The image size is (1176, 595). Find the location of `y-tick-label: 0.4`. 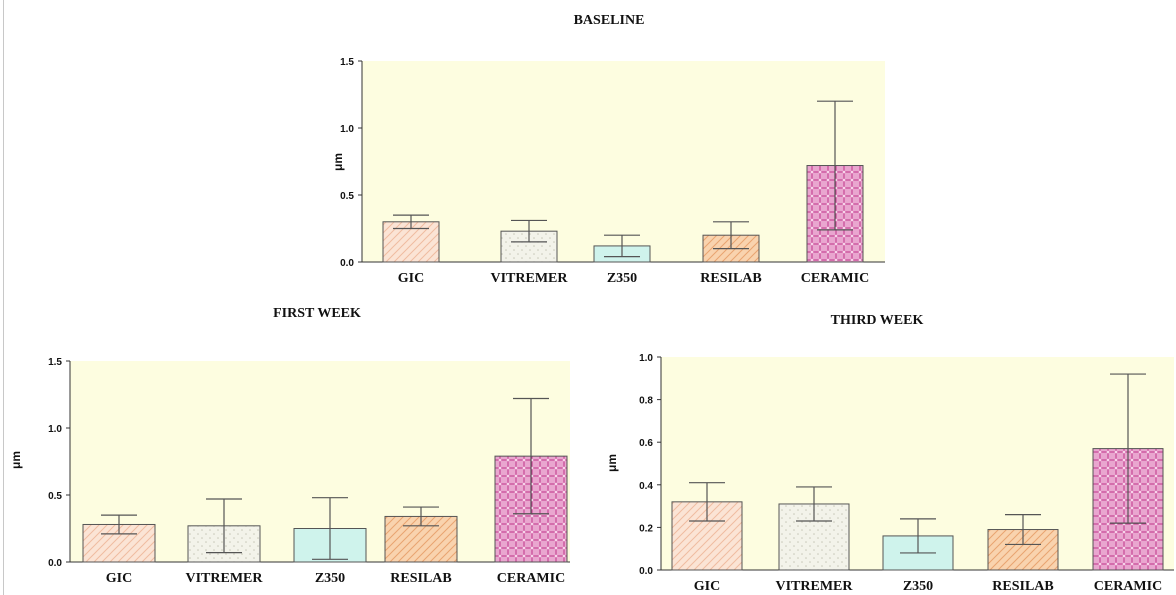

y-tick-label: 0.4 is located at coordinates (646, 486).